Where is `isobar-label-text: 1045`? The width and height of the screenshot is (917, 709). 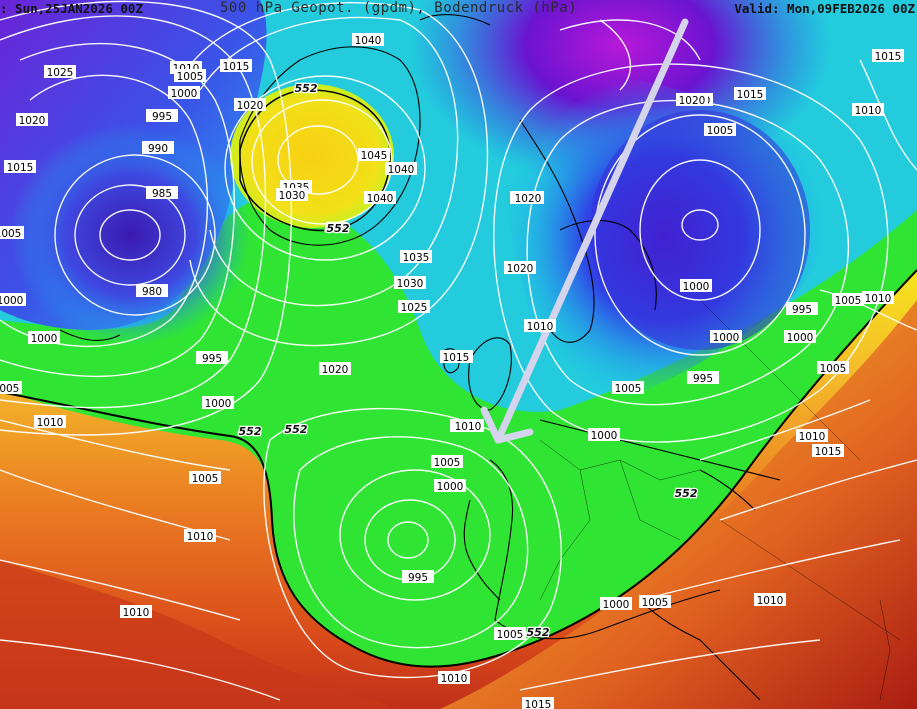 isobar-label-text: 1045 is located at coordinates (374, 156).